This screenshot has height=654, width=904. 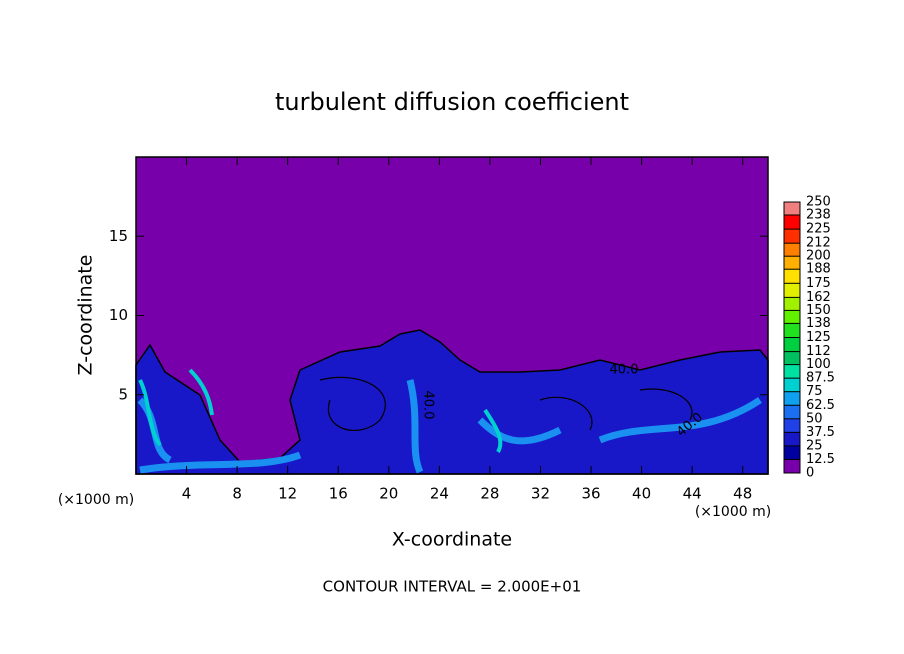 What do you see at coordinates (692, 494) in the screenshot?
I see `x-tick-label: 44` at bounding box center [692, 494].